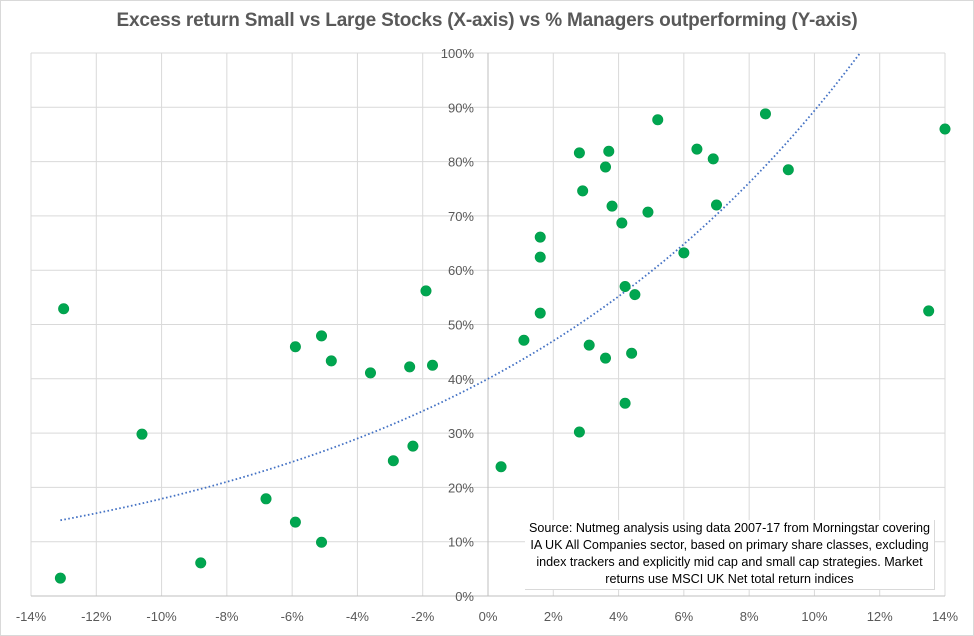  I want to click on x-tick-label: -2%, so click(423, 616).